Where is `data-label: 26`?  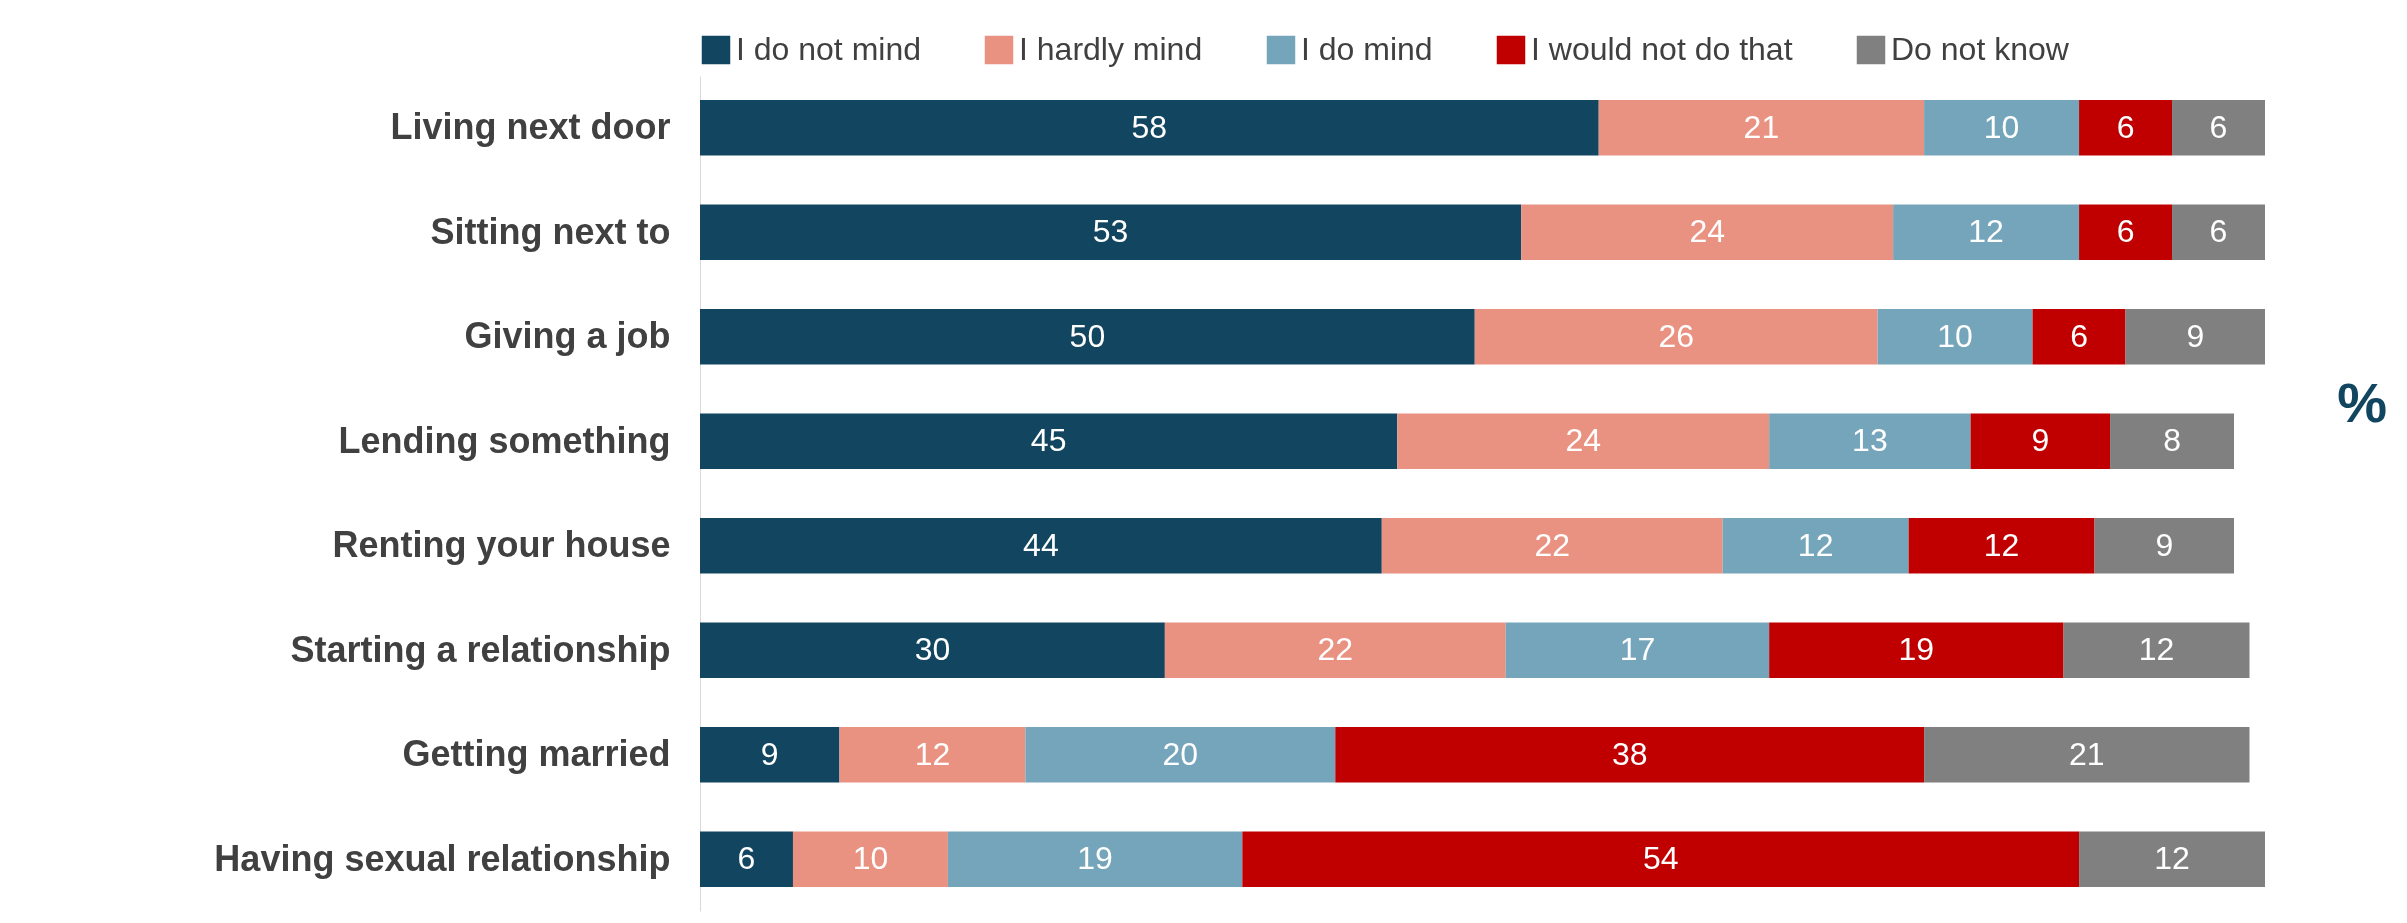 data-label: 26 is located at coordinates (1676, 335).